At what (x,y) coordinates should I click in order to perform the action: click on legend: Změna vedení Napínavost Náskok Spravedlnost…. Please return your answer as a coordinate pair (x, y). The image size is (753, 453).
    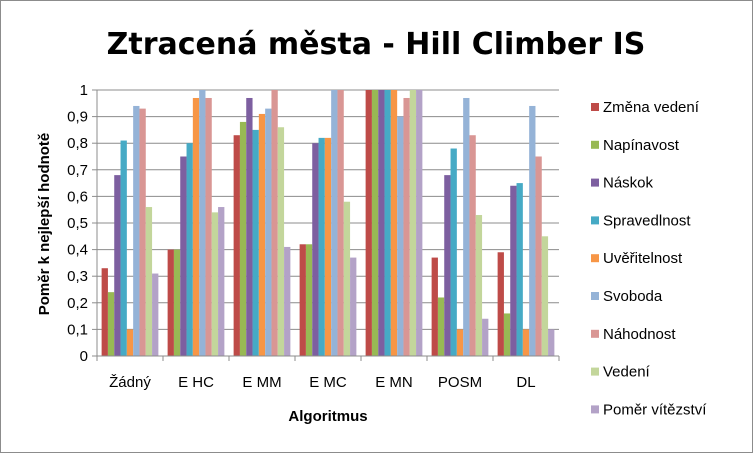
    Looking at the image, I should click on (649, 258).